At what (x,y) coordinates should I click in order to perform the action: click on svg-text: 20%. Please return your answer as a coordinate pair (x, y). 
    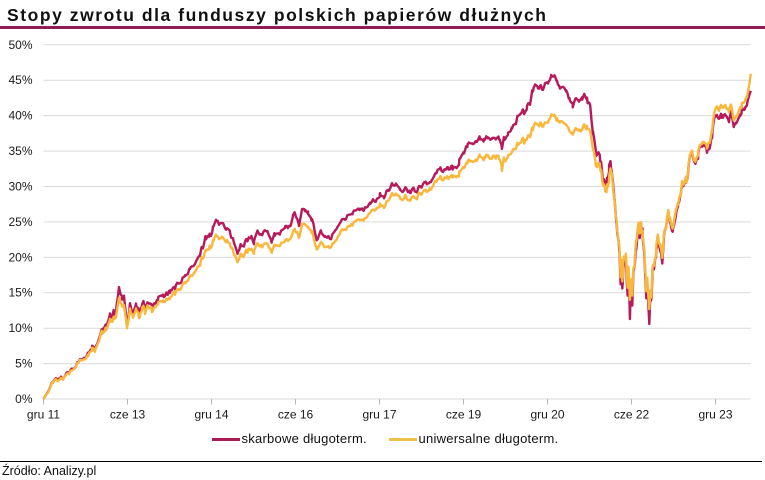
    Looking at the image, I should click on (20, 257).